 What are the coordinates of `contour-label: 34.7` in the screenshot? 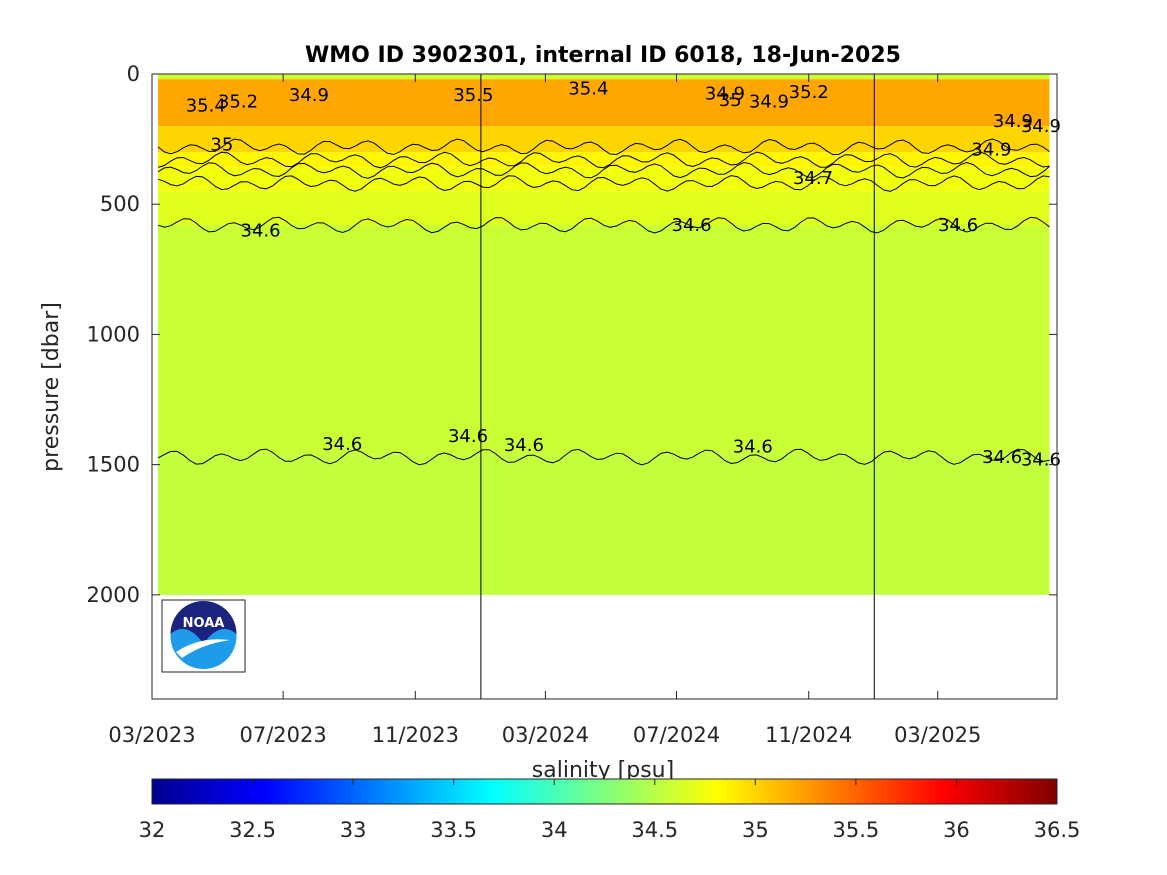 It's located at (813, 178).